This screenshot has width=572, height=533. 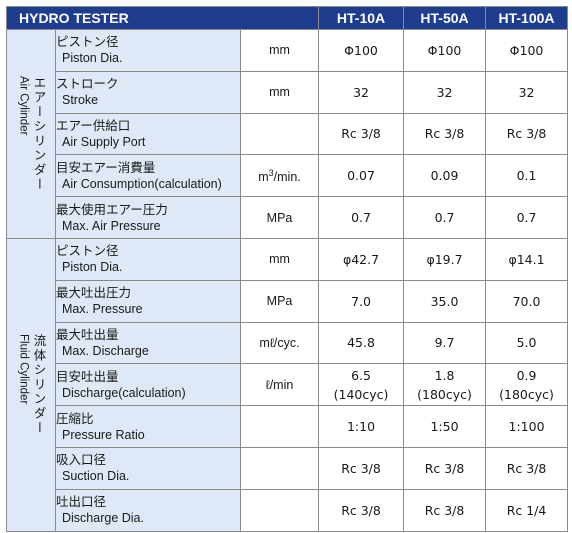 What do you see at coordinates (102, 309) in the screenshot?
I see `item-label-en: Max. Pressure` at bounding box center [102, 309].